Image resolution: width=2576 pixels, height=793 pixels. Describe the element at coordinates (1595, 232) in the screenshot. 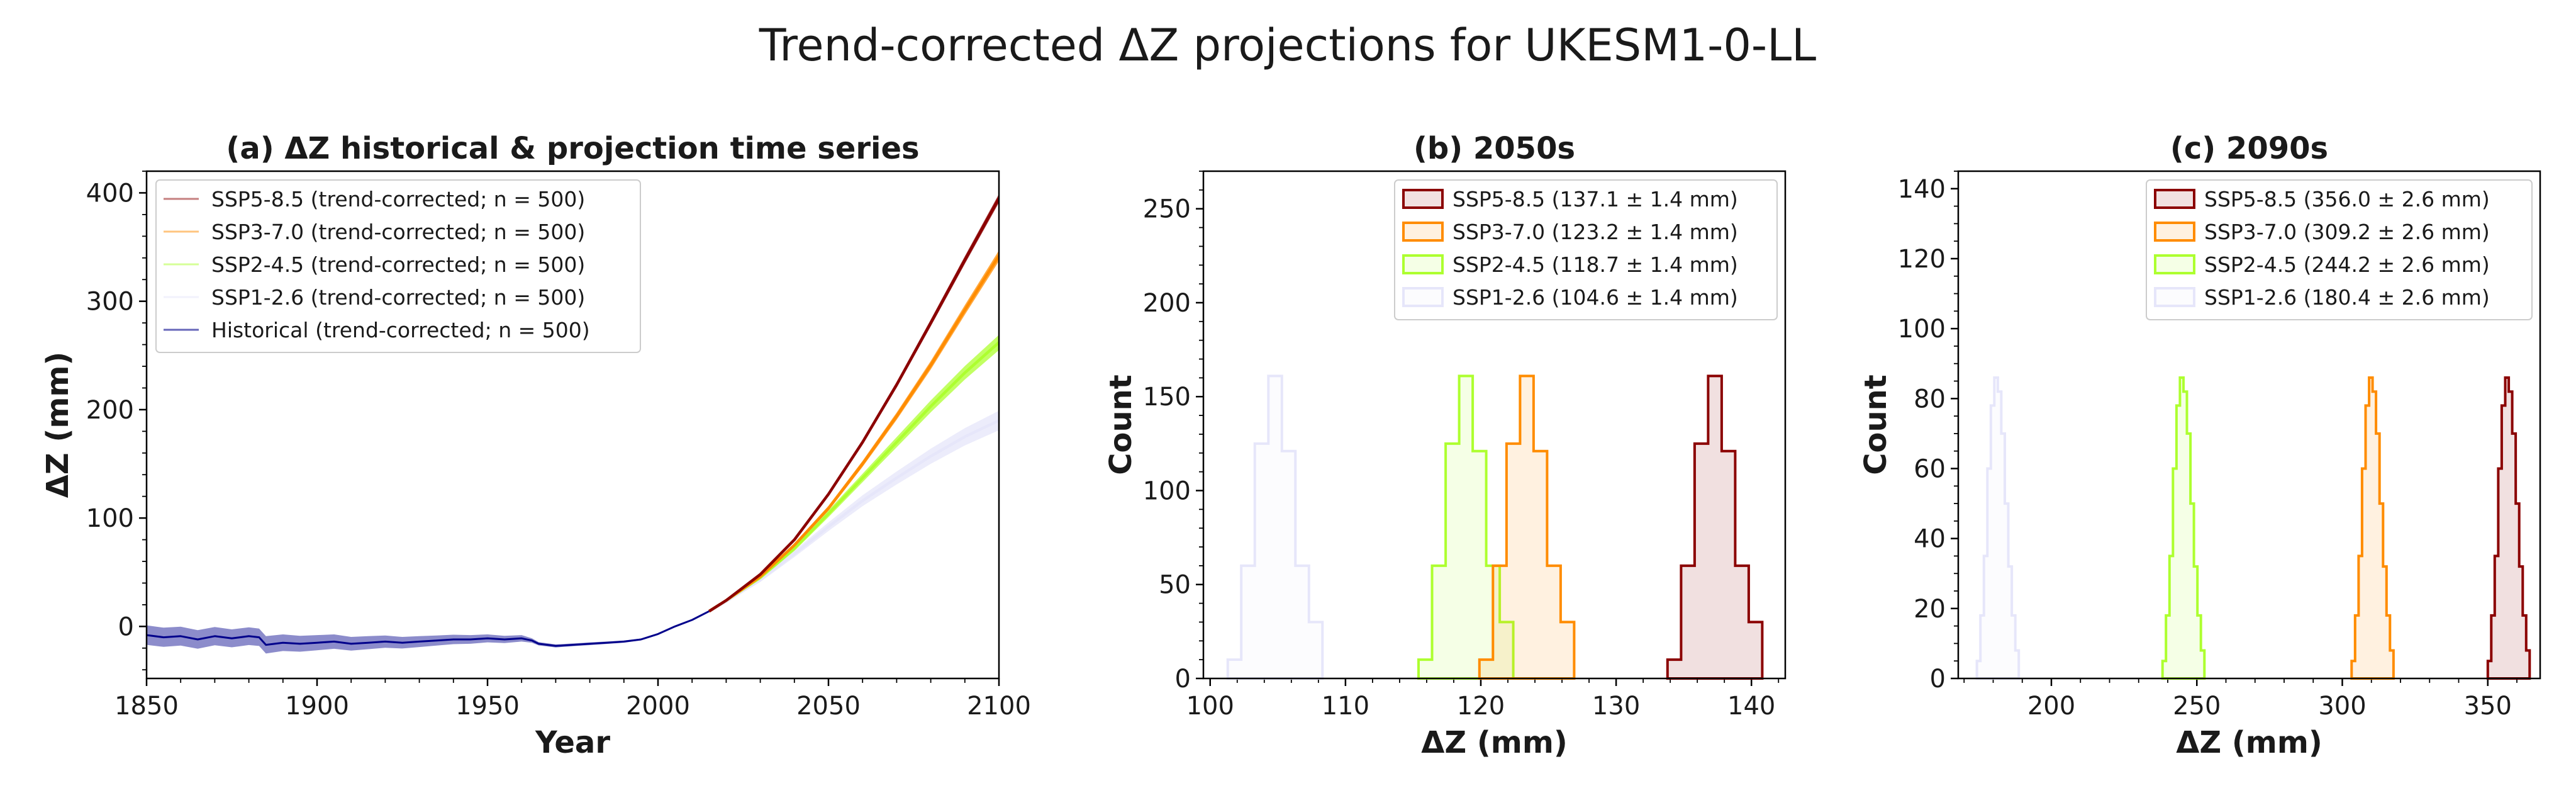

I see `legend-entry: SSP3-7.0 (123.2 ± 1.4 mm)` at that location.